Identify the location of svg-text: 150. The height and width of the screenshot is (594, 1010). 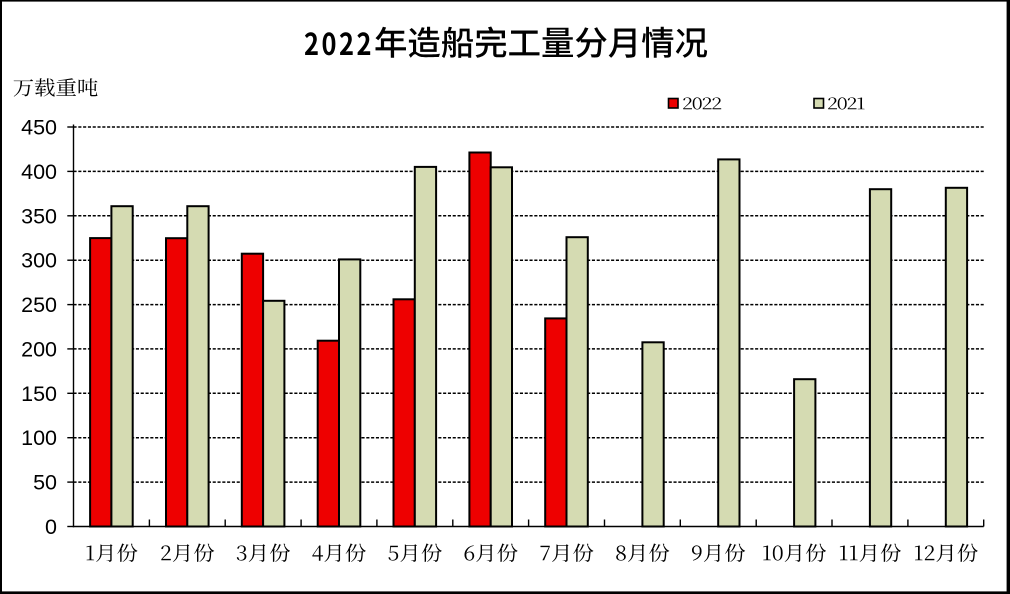
(39, 394).